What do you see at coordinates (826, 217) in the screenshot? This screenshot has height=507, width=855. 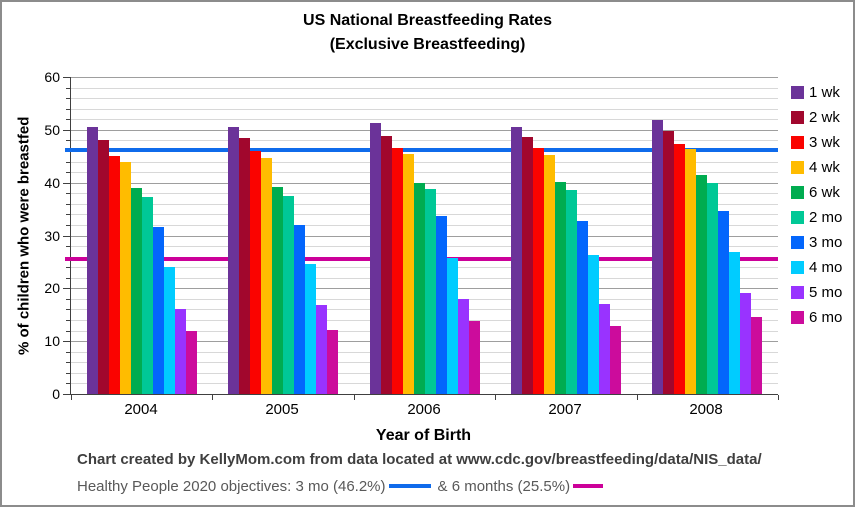 I see `legend-label-2-mo: 2 mo` at bounding box center [826, 217].